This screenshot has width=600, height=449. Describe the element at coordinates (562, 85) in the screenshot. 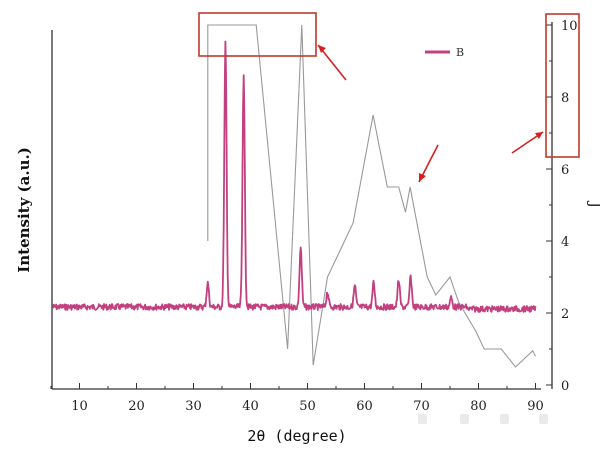

I see `annotation-box-right` at that location.